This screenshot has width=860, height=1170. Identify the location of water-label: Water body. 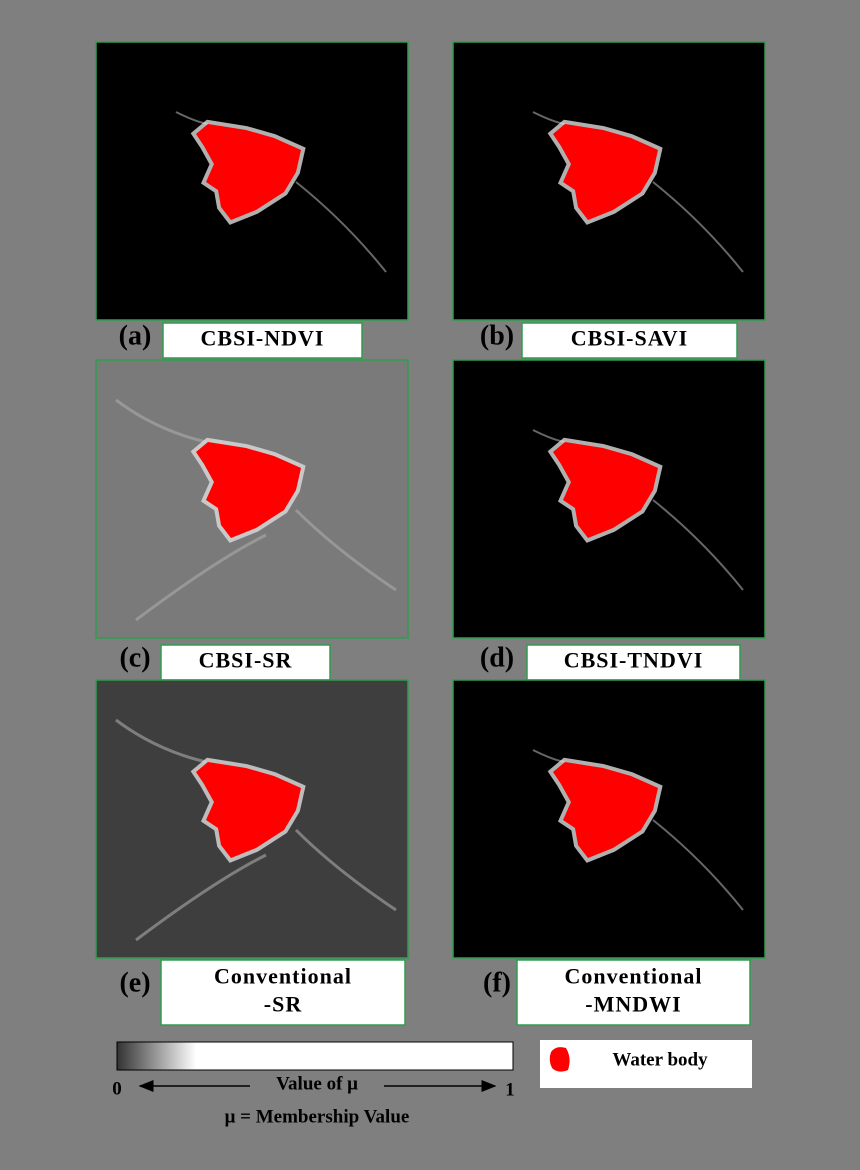
(660, 1059).